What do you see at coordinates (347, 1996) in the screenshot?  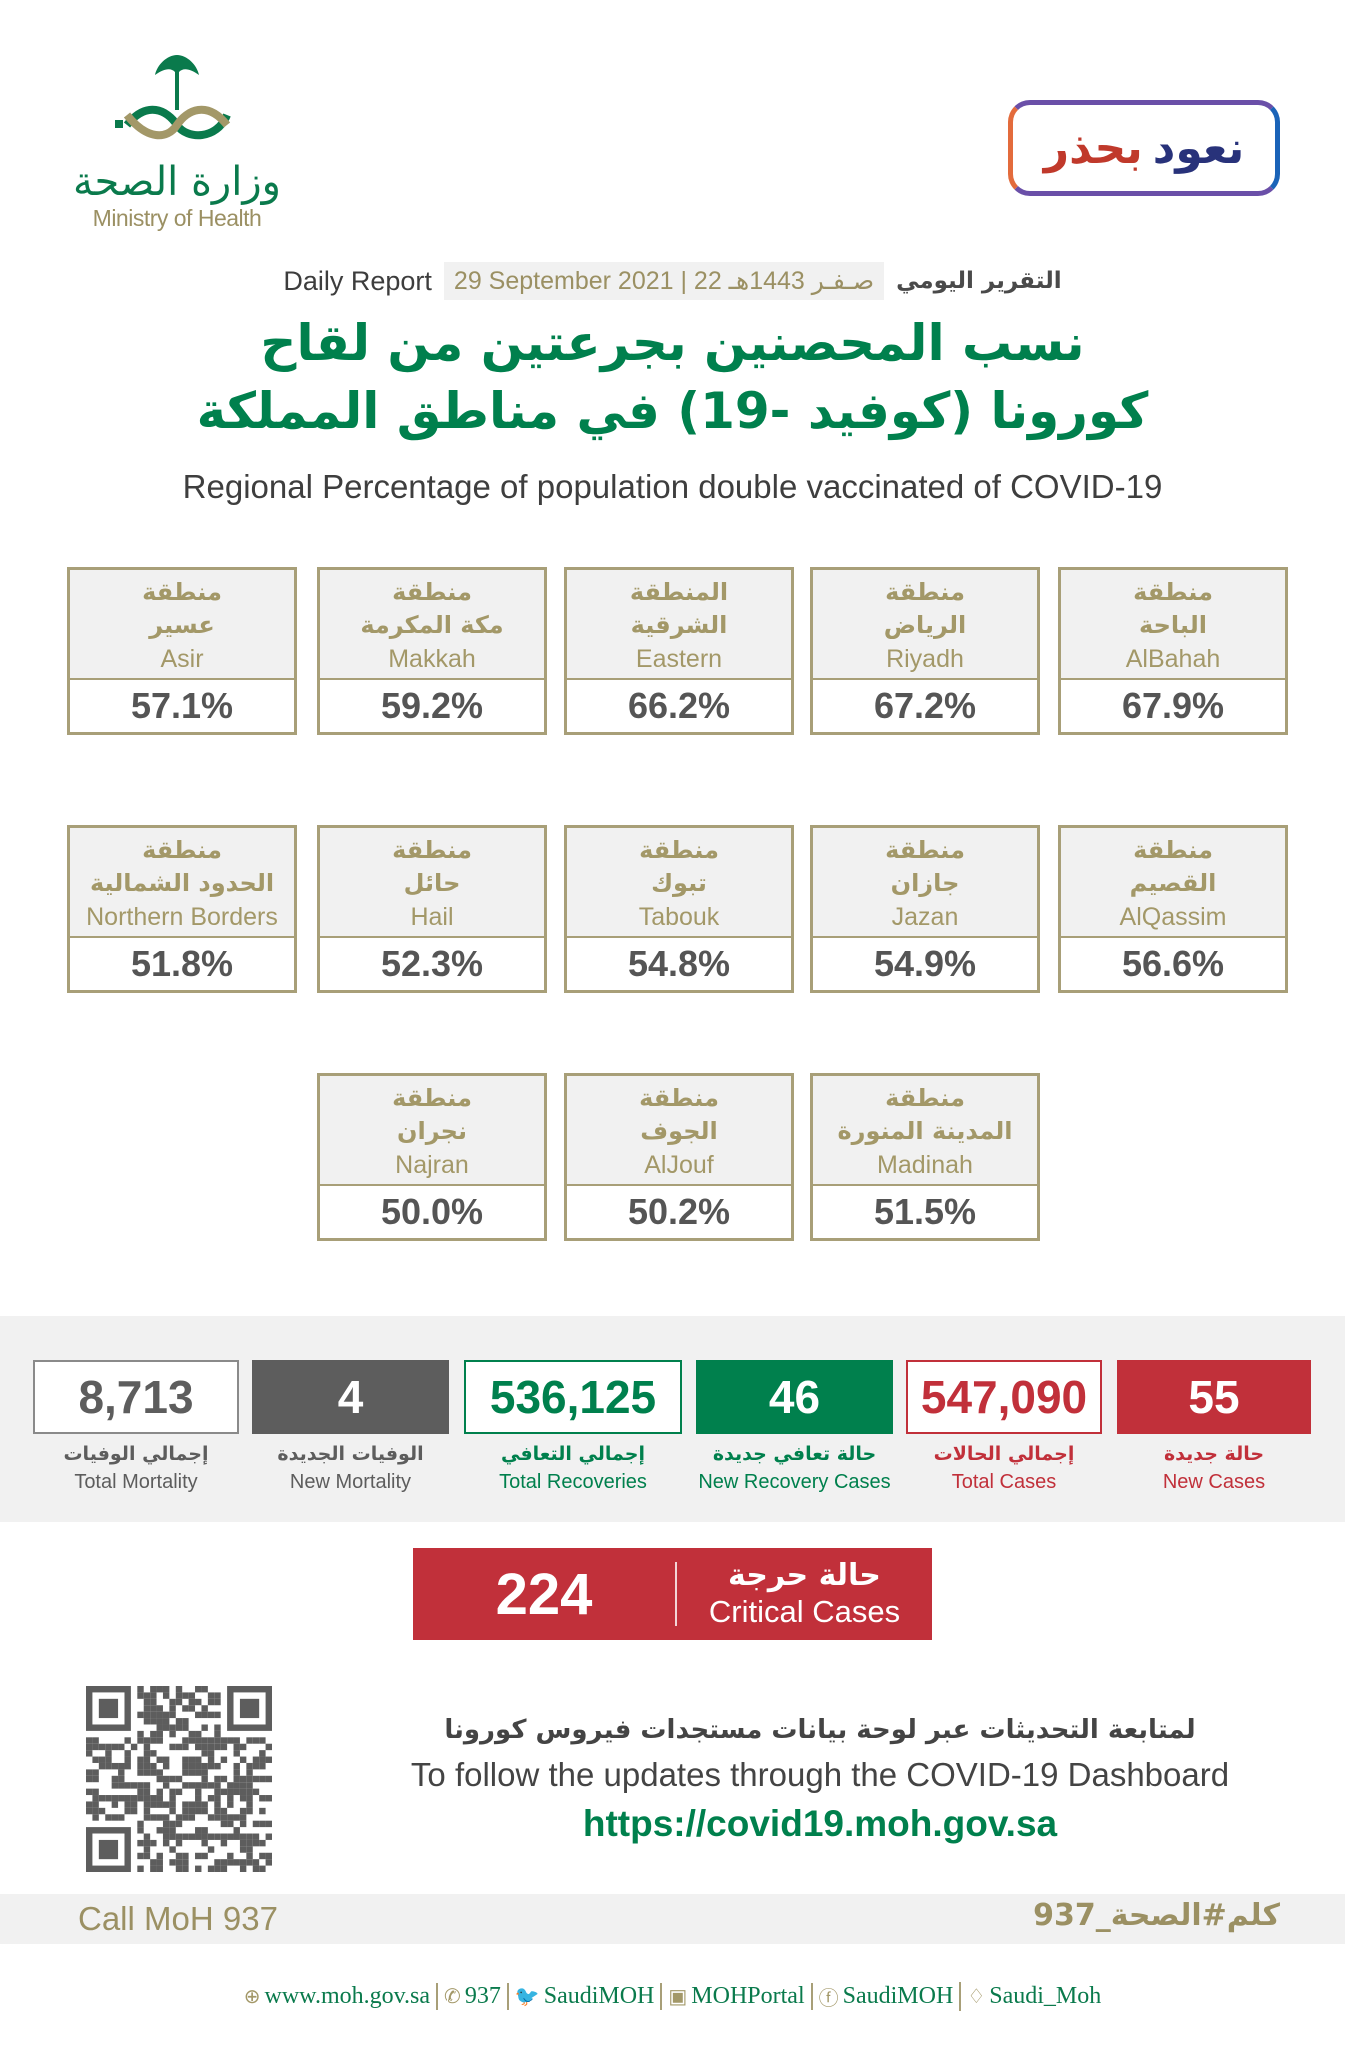 I see `social-link-text: www.moh.gov.sa` at bounding box center [347, 1996].